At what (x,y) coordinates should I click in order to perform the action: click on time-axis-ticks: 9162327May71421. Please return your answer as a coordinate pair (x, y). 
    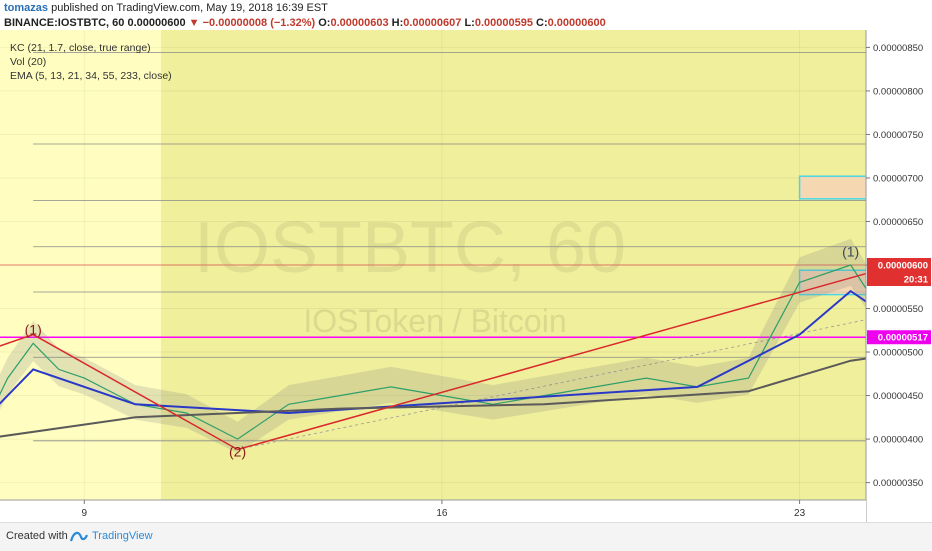
    Looking at the image, I should click on (444, 509).